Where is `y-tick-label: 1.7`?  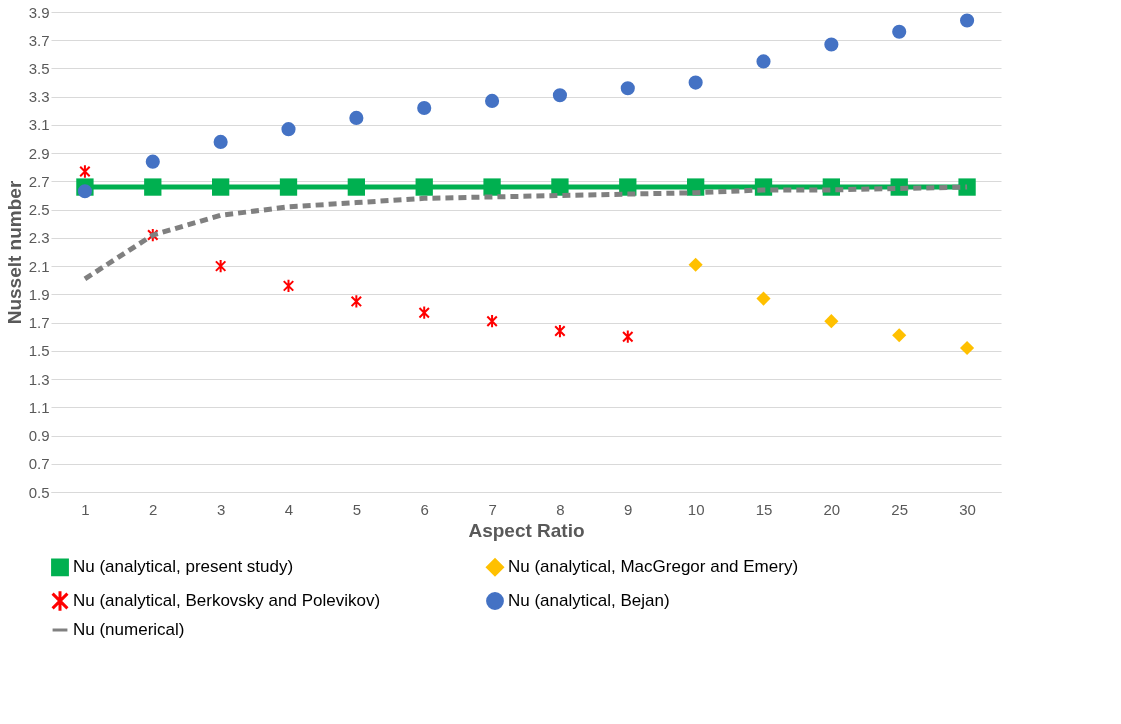
y-tick-label: 1.7 is located at coordinates (39, 323).